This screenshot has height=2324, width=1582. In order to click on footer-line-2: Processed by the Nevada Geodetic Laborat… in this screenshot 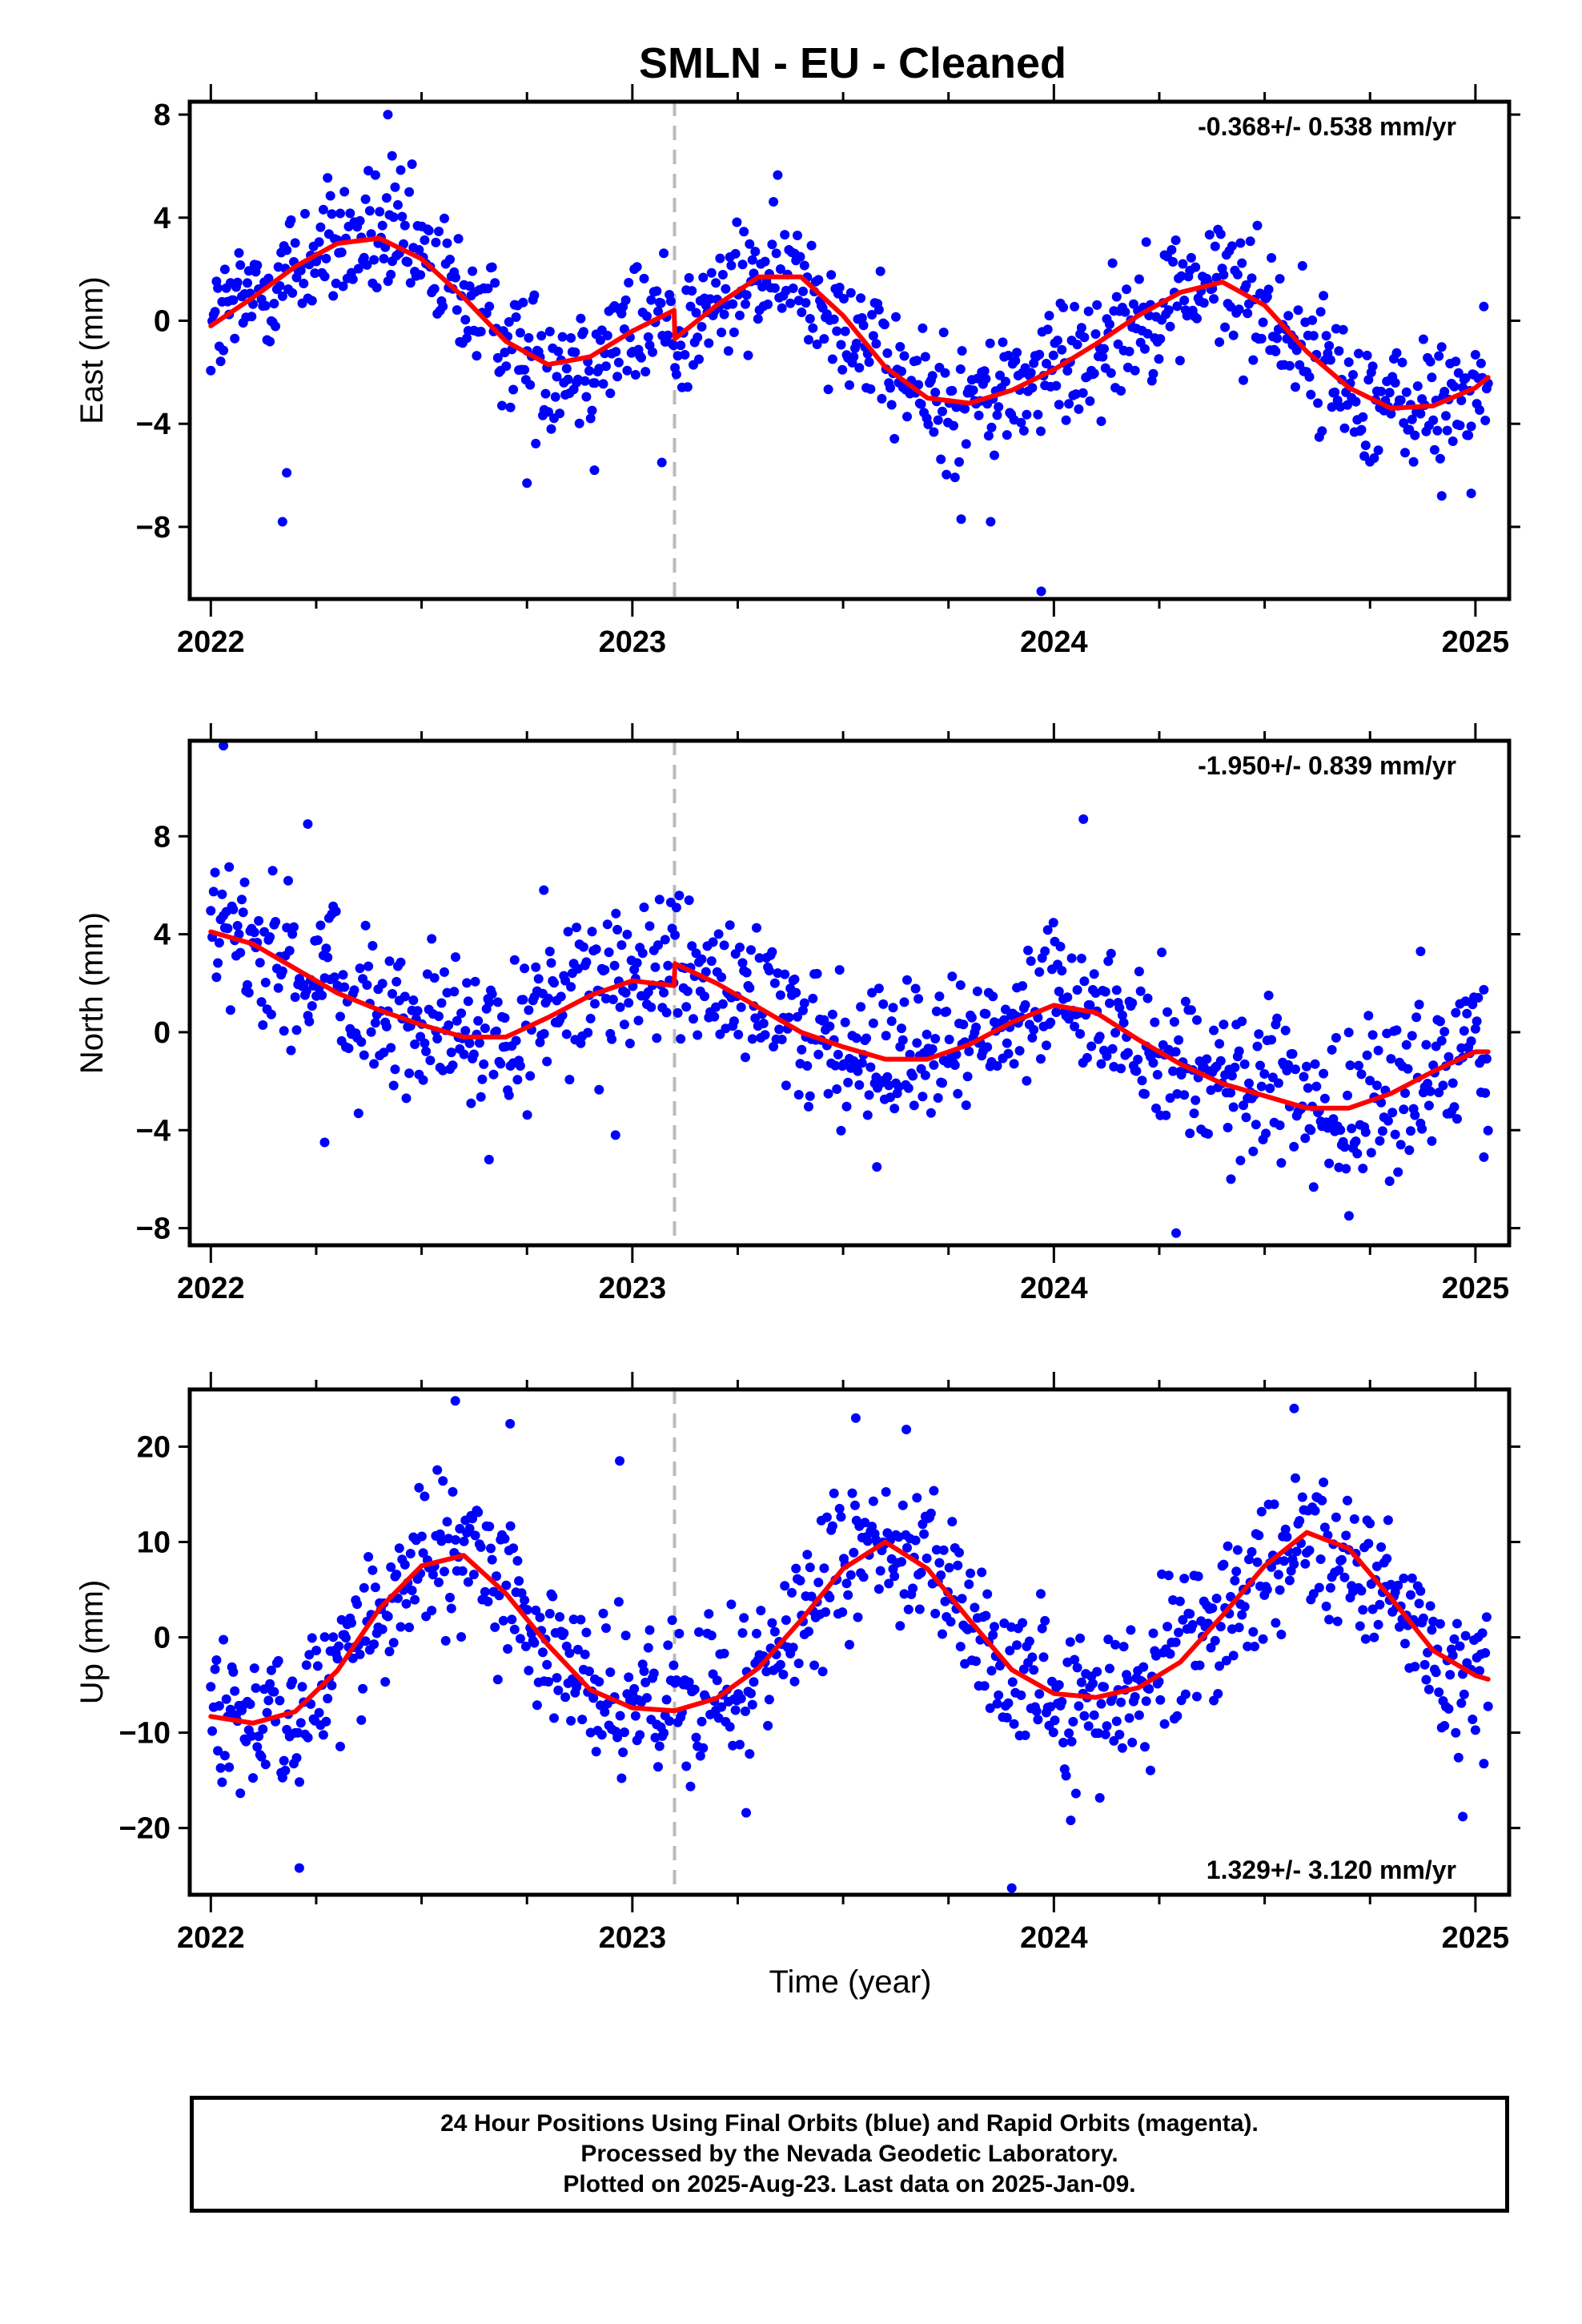, I will do `click(849, 2154)`.